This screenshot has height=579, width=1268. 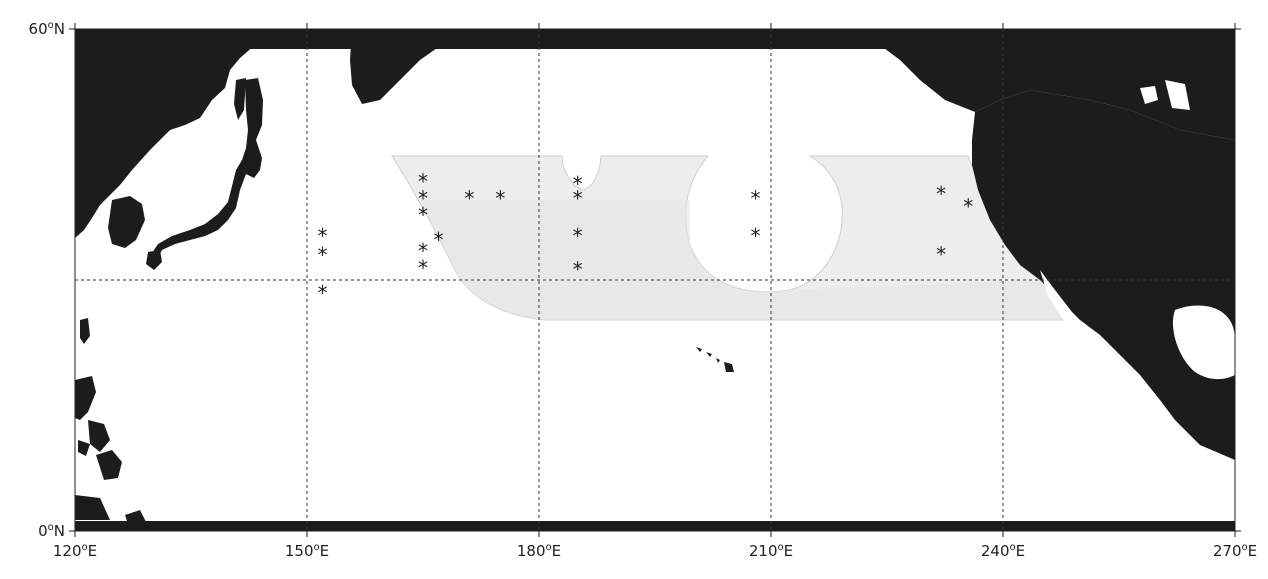 What do you see at coordinates (1103, 275) in the screenshot?
I see `land-north-america` at bounding box center [1103, 275].